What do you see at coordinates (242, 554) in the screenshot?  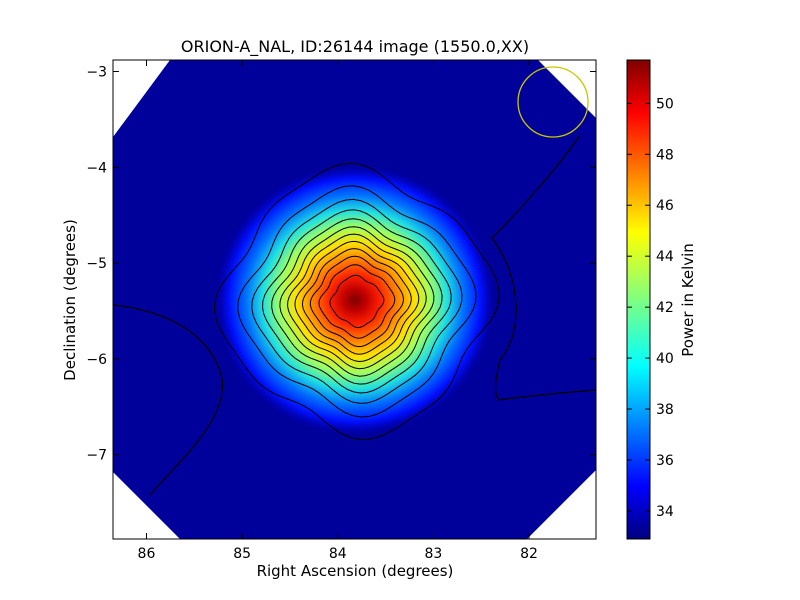 I see `x-tick-label: 85` at bounding box center [242, 554].